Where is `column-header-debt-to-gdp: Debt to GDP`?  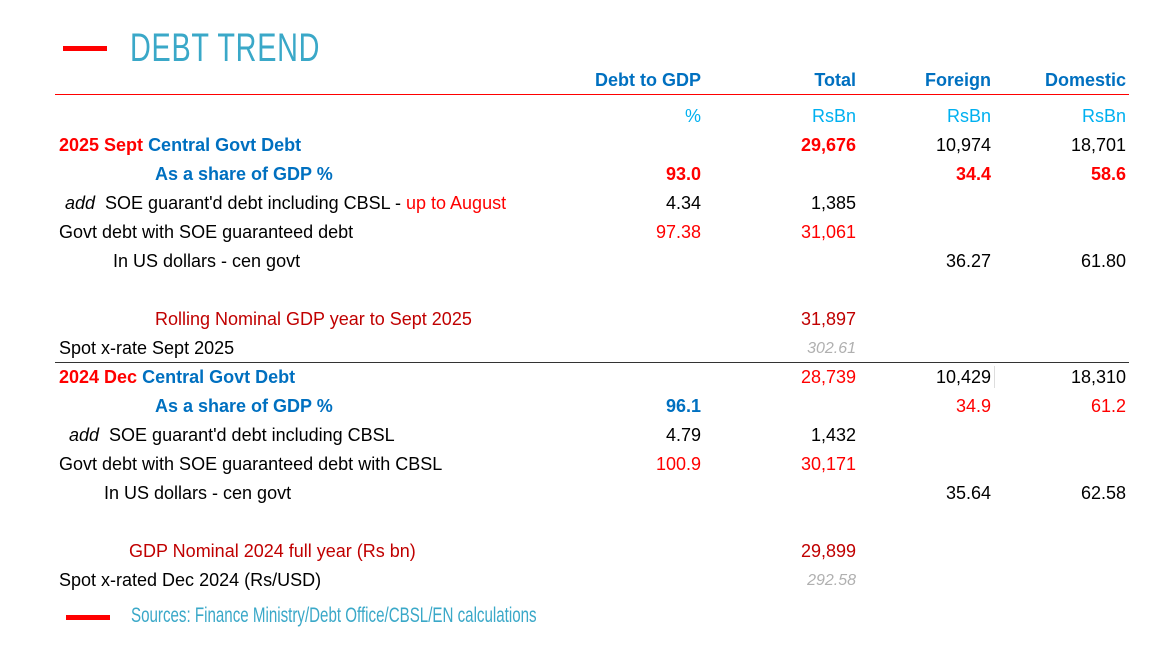 column-header-debt-to-gdp: Debt to GDP is located at coordinates (648, 80).